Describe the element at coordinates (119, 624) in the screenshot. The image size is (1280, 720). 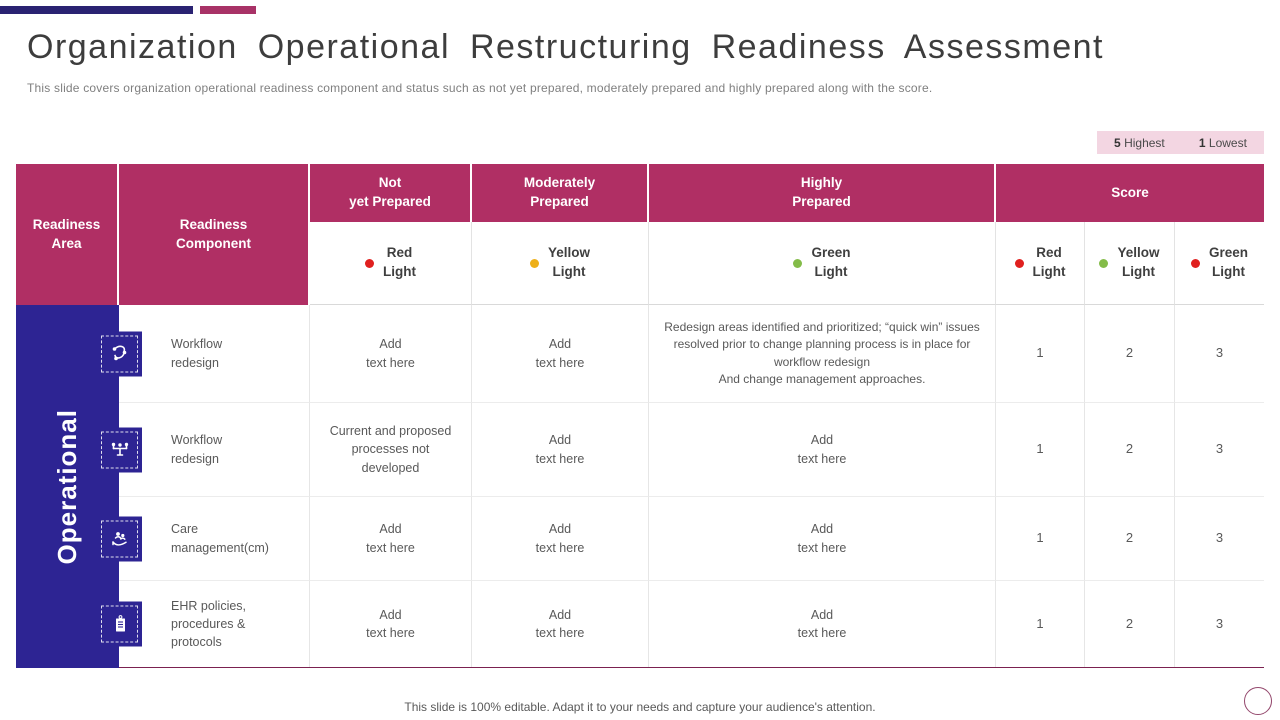
I see `document-icon` at that location.